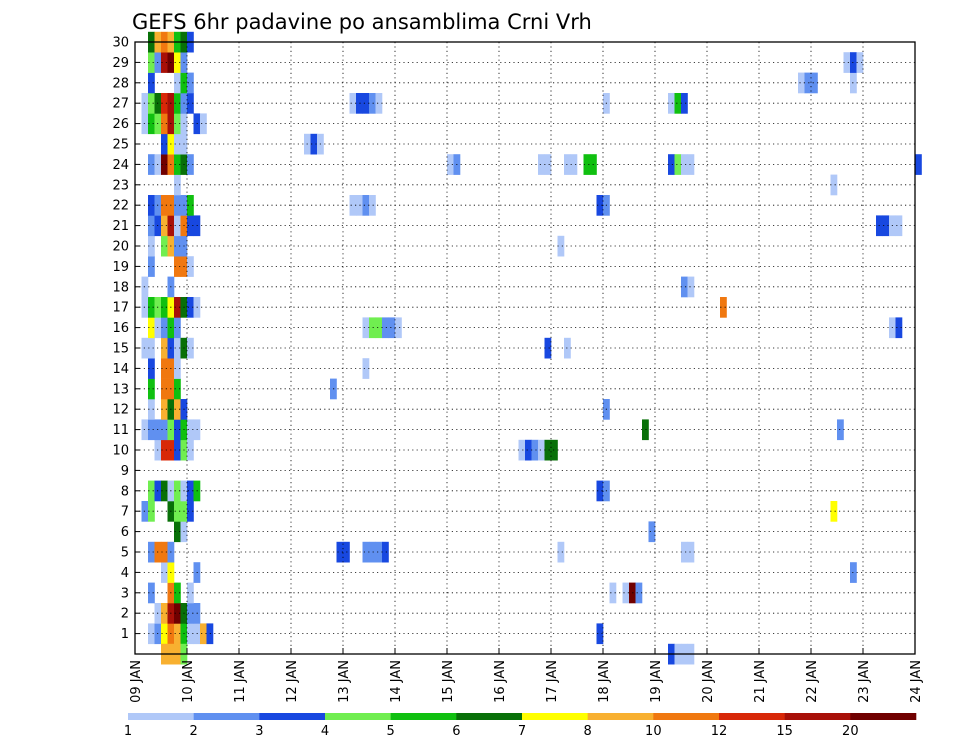  I want to click on y-tick-label: 6, so click(125, 532).